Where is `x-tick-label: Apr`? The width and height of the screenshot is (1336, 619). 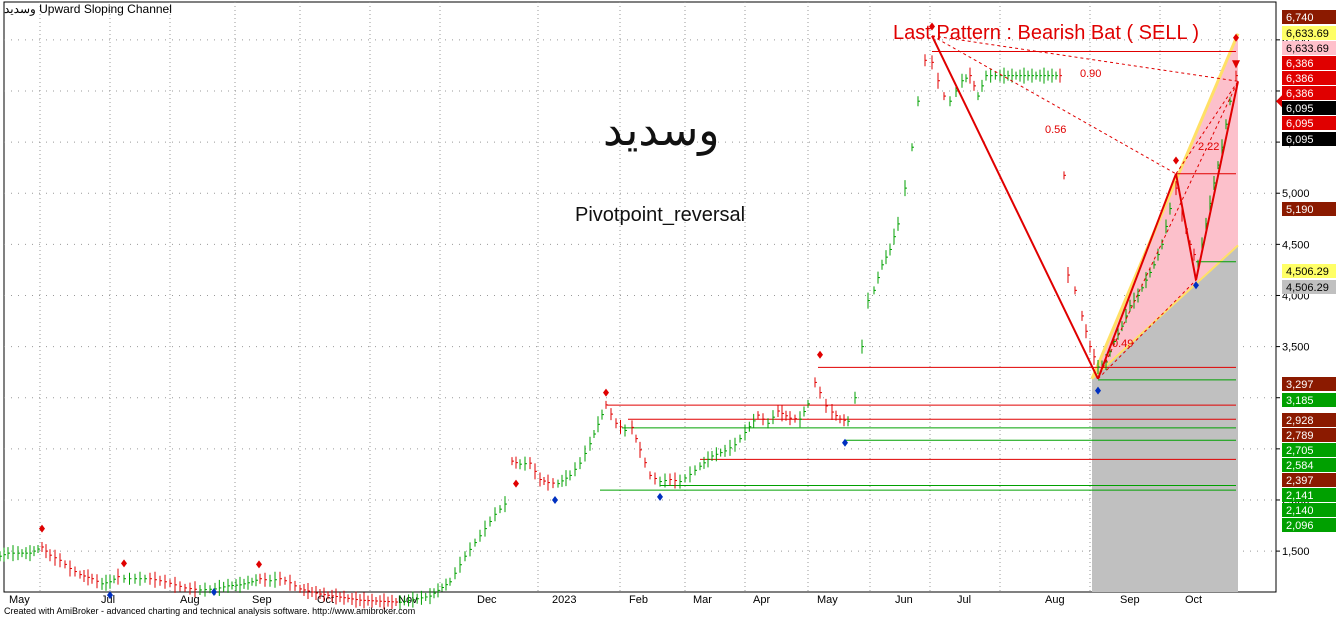 x-tick-label: Apr is located at coordinates (761, 600).